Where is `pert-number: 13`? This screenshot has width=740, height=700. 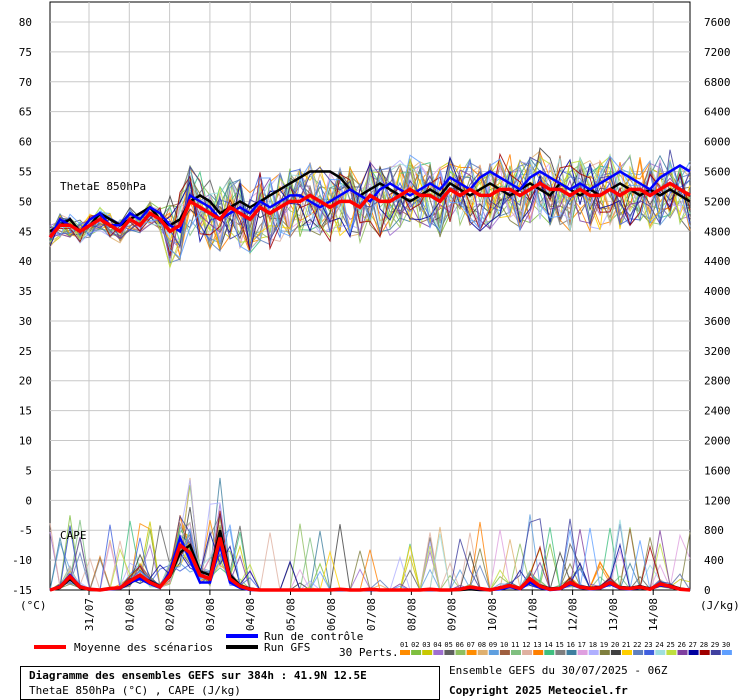
pert-number: 13 is located at coordinates (537, 645).